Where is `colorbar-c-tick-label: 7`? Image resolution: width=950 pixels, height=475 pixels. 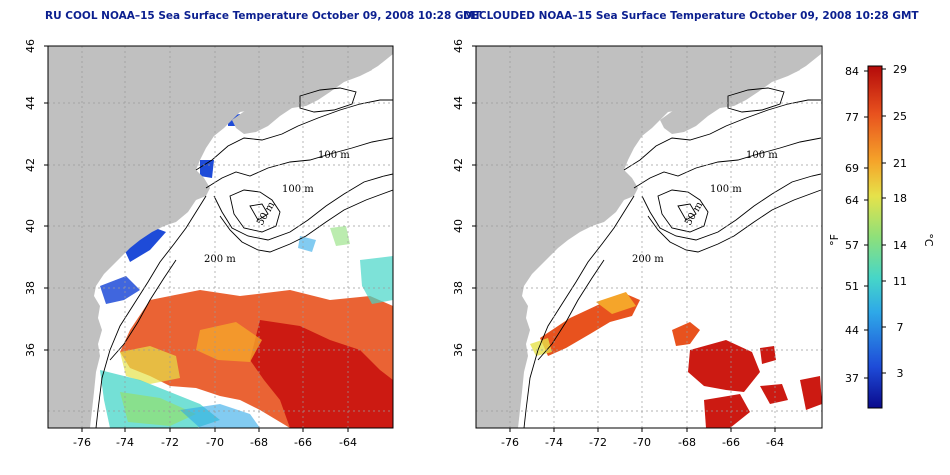 colorbar-c-tick-label: 7 is located at coordinates (900, 327).